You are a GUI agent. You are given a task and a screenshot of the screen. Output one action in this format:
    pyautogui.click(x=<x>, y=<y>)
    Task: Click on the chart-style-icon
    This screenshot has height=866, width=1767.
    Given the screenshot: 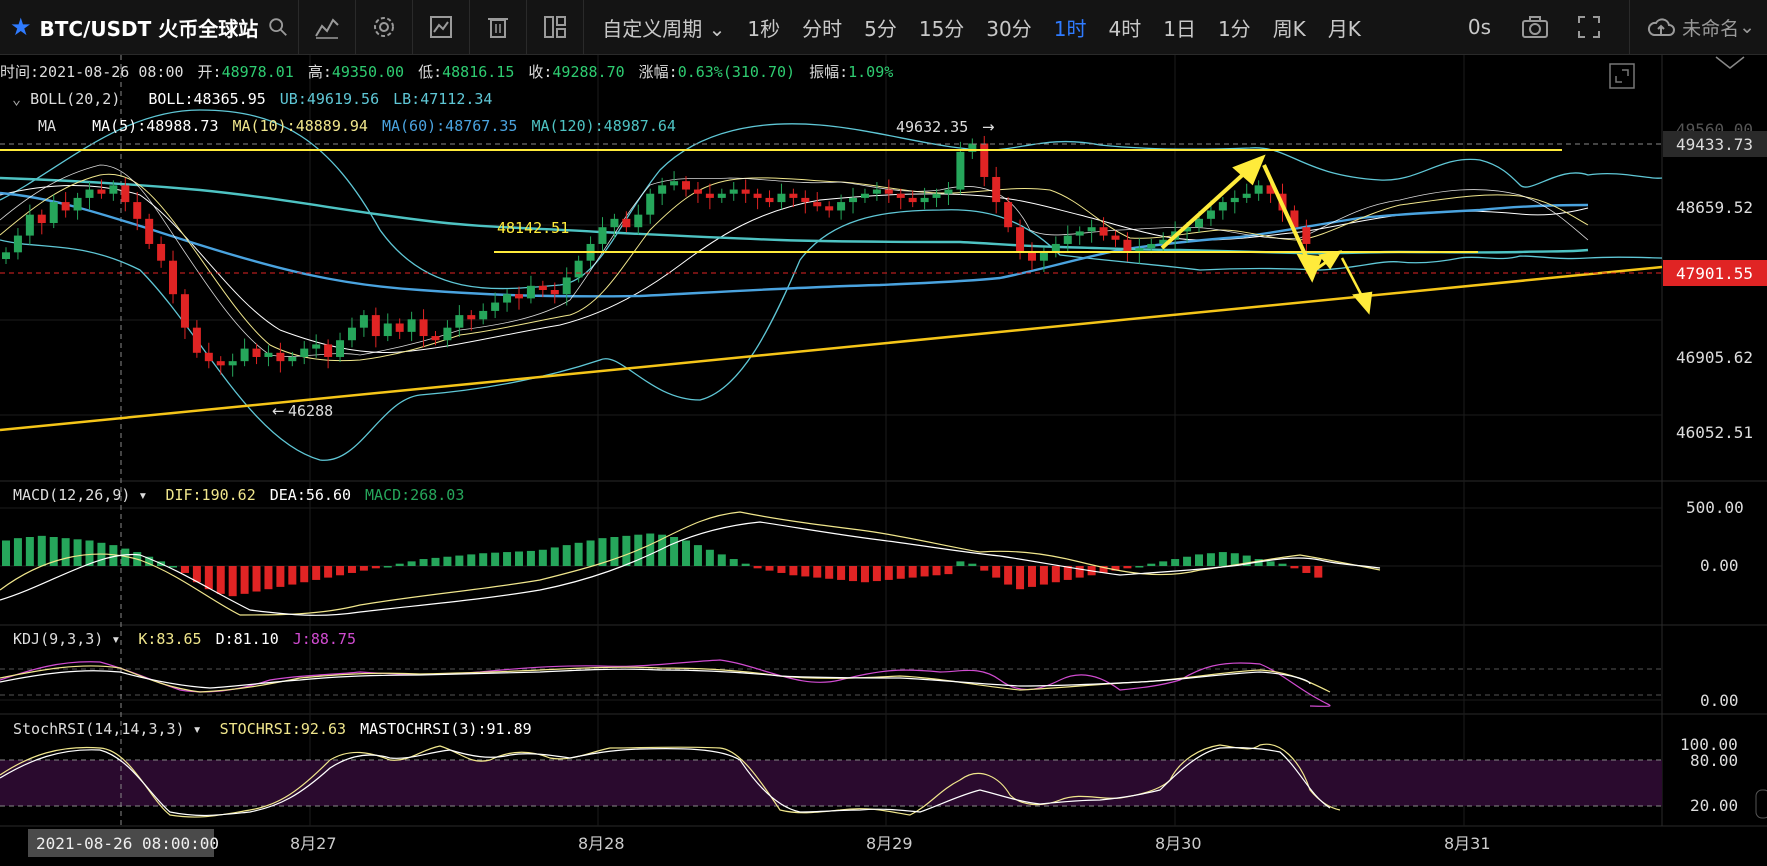 What is the action you would take?
    pyautogui.click(x=440, y=27)
    